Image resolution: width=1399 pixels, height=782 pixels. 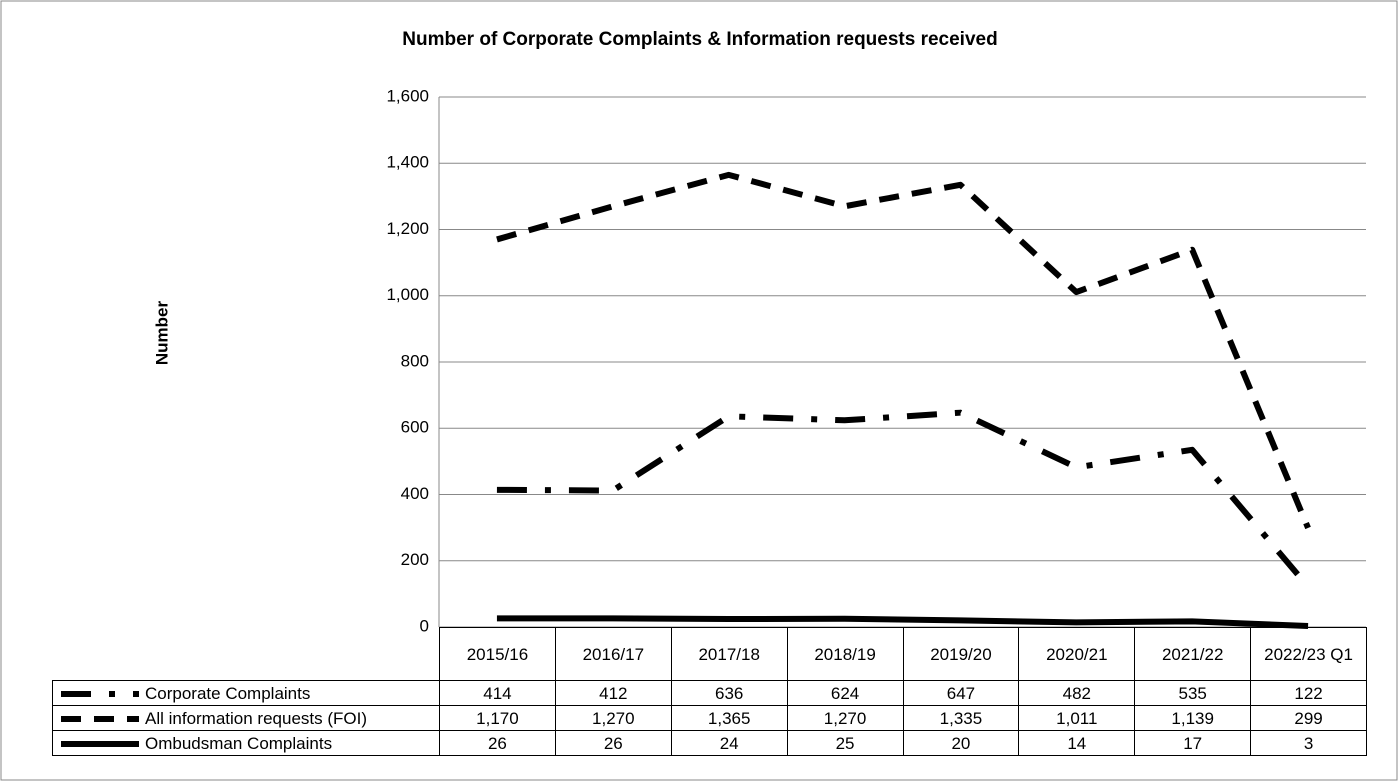 I want to click on legend-label: Corporate Complaints, so click(x=228, y=693).